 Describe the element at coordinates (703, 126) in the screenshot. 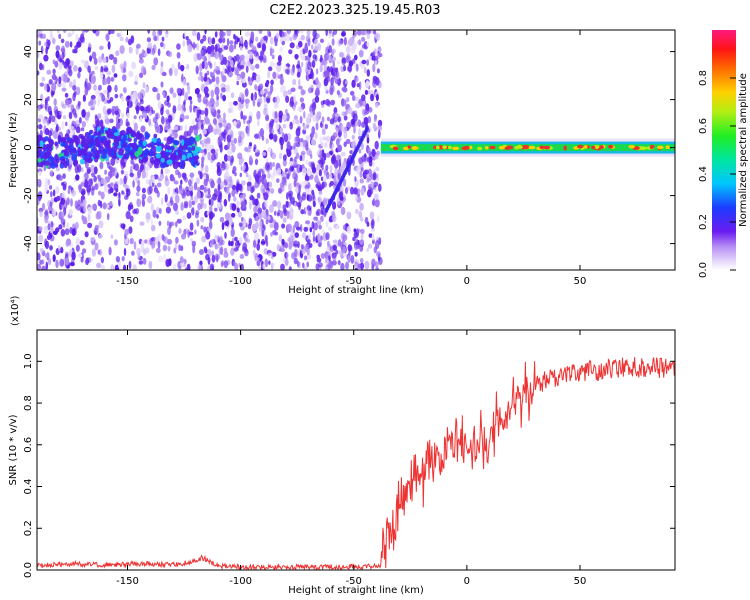

I see `colorbar-tick-label: 0.6` at that location.